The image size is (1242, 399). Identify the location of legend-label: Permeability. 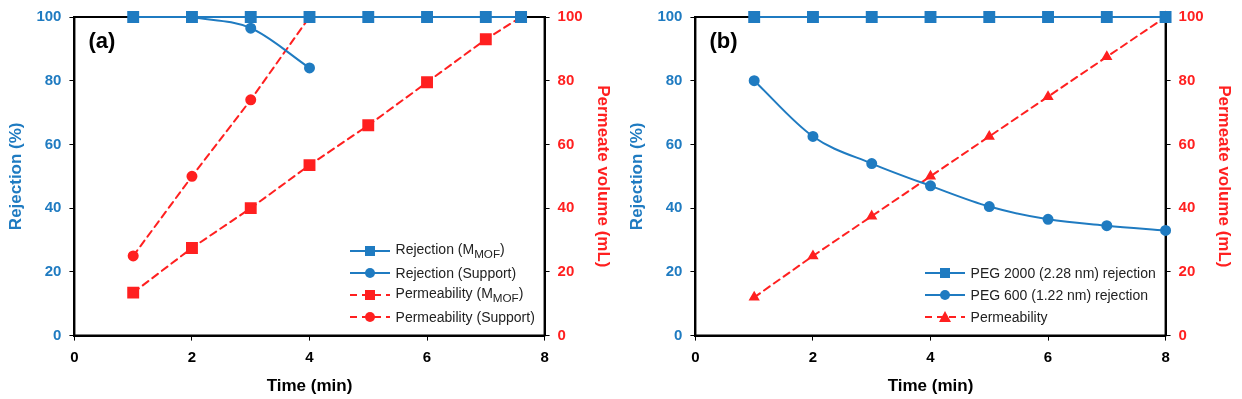
(1009, 316).